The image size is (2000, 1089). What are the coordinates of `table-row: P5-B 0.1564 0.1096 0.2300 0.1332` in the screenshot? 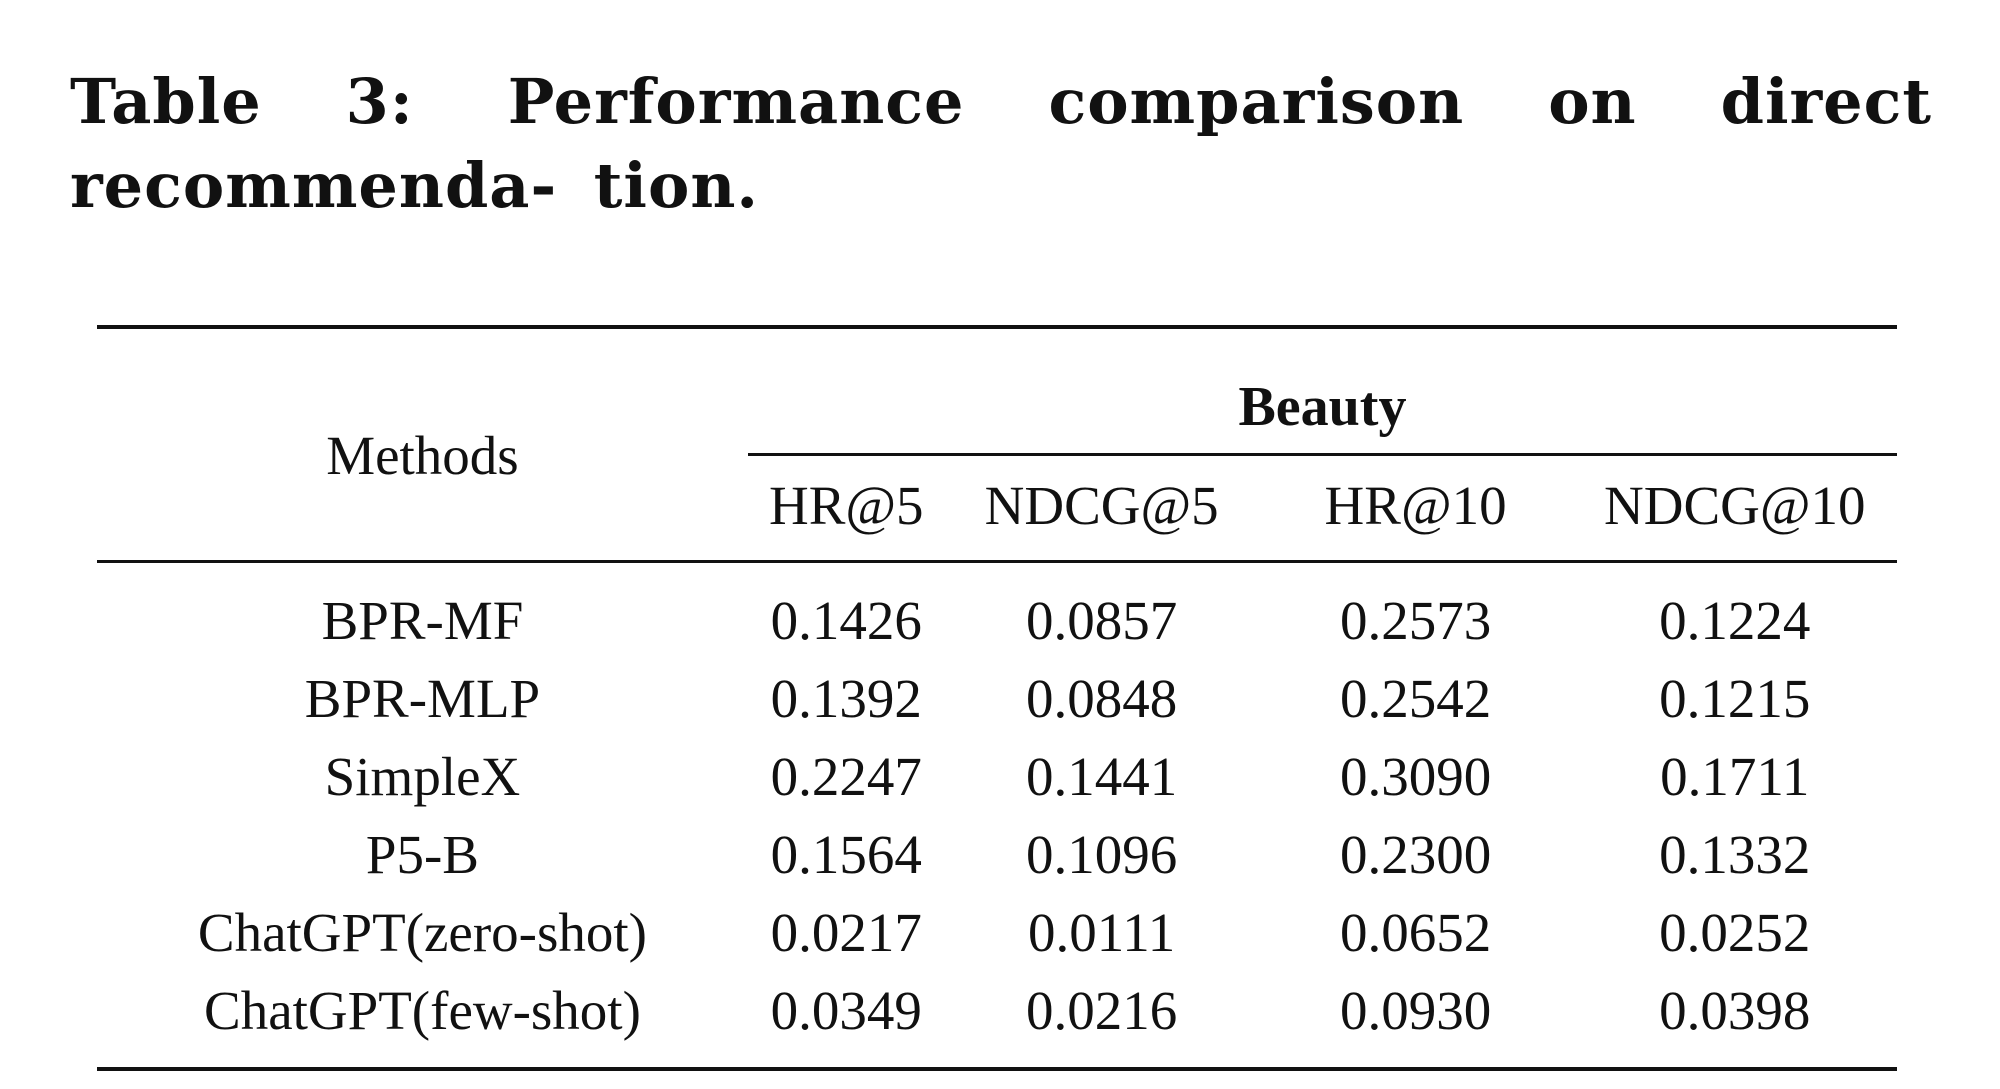 It's located at (997, 854).